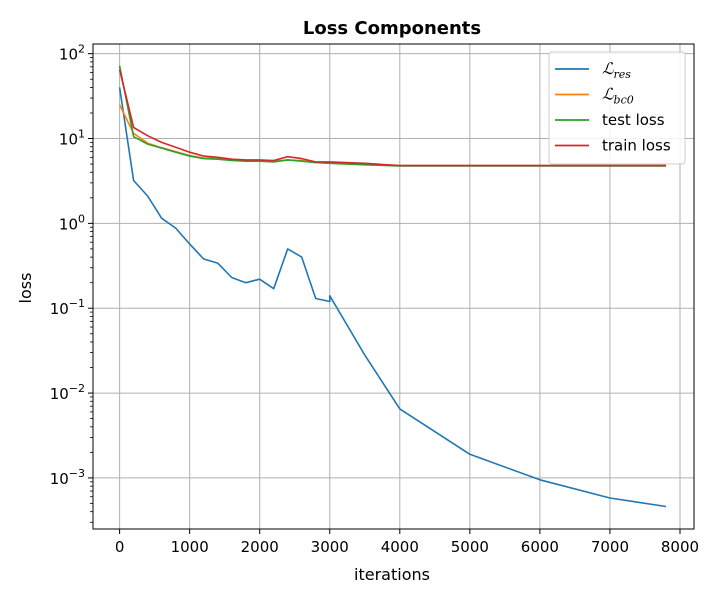 The image size is (720, 600). What do you see at coordinates (67, 477) in the screenshot?
I see `y-tick-label: 10⁻³` at bounding box center [67, 477].